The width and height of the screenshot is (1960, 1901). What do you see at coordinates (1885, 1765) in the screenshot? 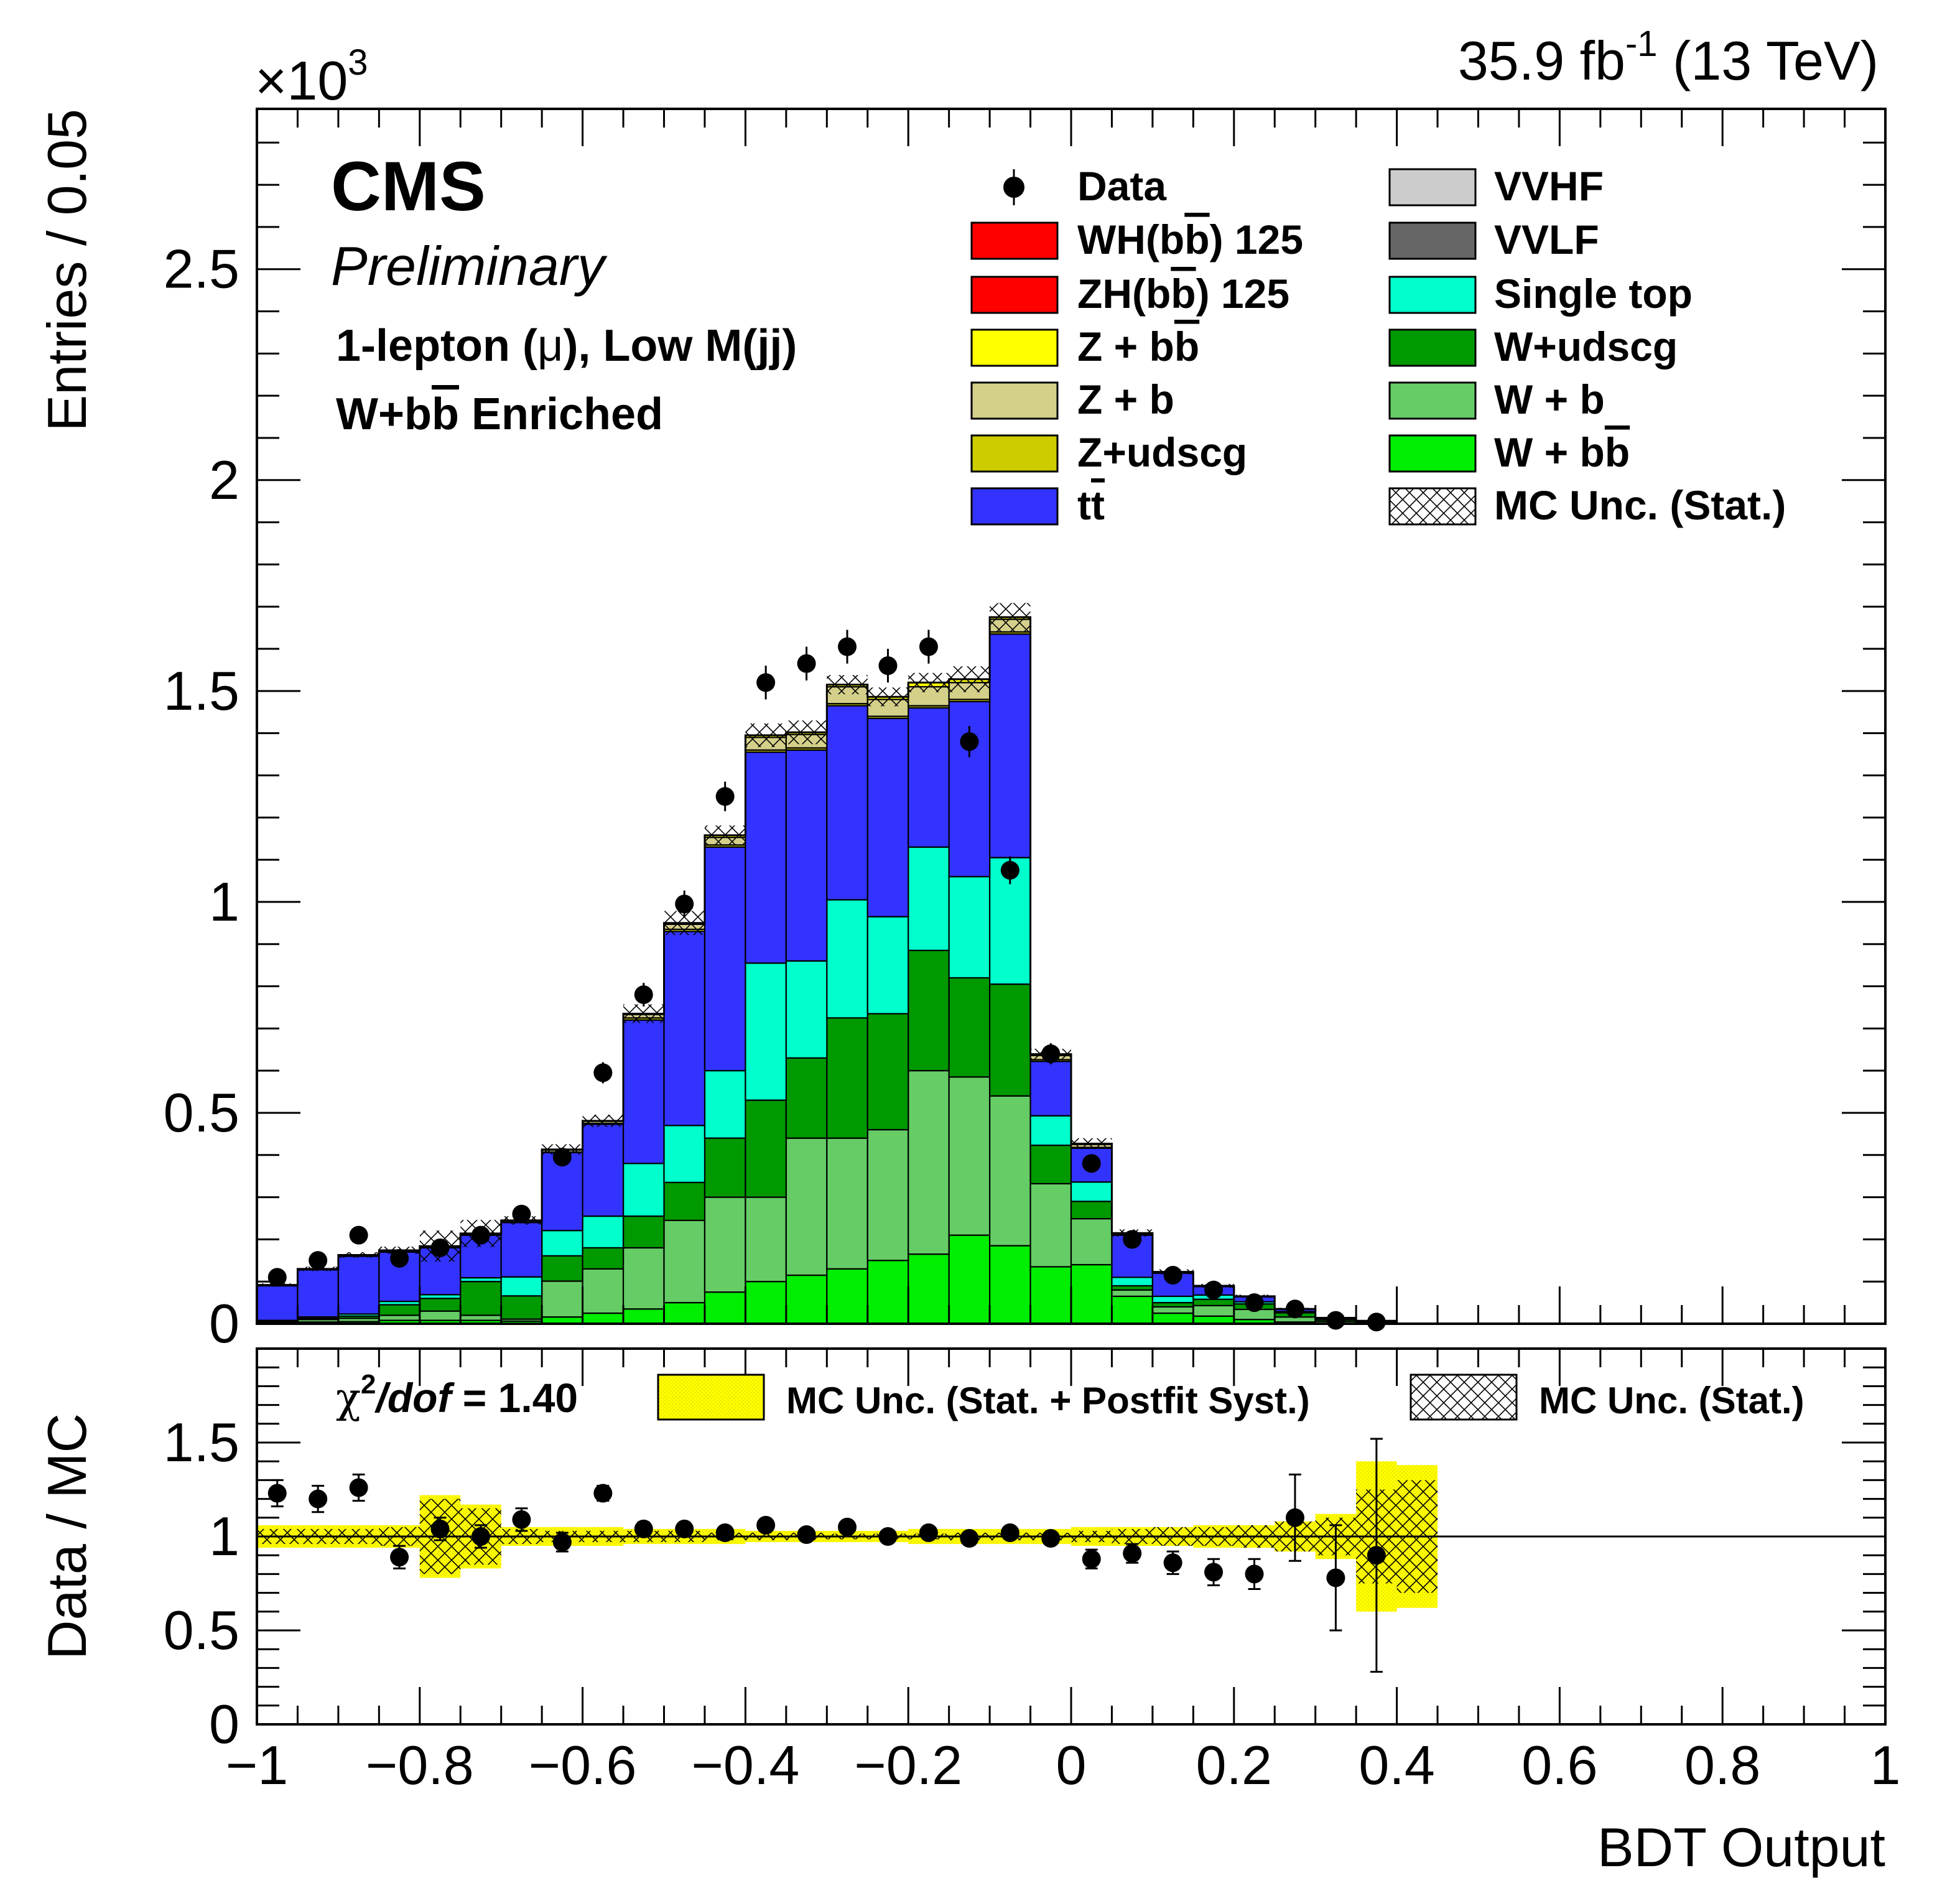
I see `x-tick-label-10: 1` at bounding box center [1885, 1765].